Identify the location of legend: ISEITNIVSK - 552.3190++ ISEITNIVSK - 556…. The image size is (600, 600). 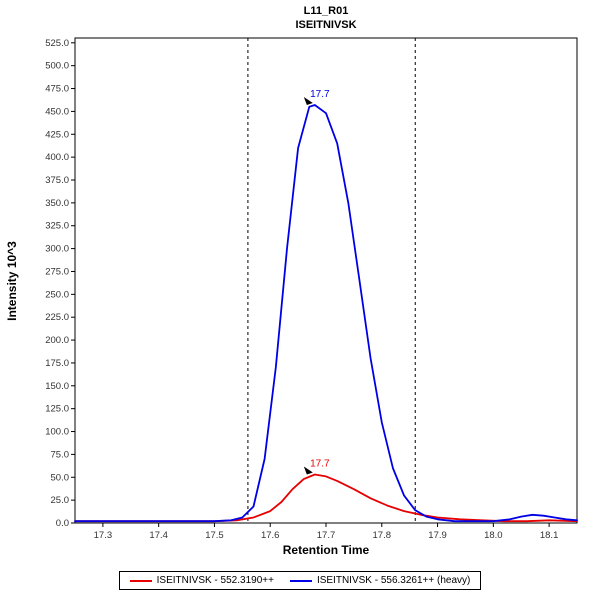
(300, 580).